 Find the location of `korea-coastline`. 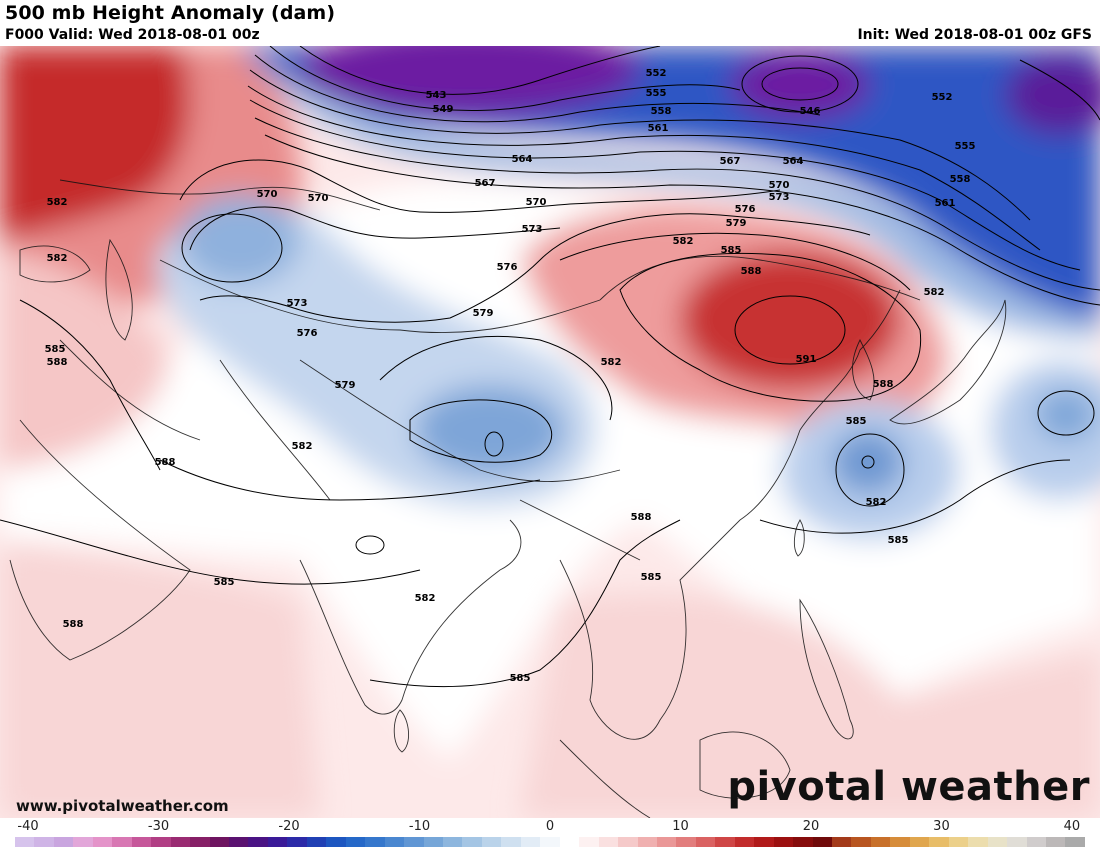

korea-coastline is located at coordinates (863, 369).